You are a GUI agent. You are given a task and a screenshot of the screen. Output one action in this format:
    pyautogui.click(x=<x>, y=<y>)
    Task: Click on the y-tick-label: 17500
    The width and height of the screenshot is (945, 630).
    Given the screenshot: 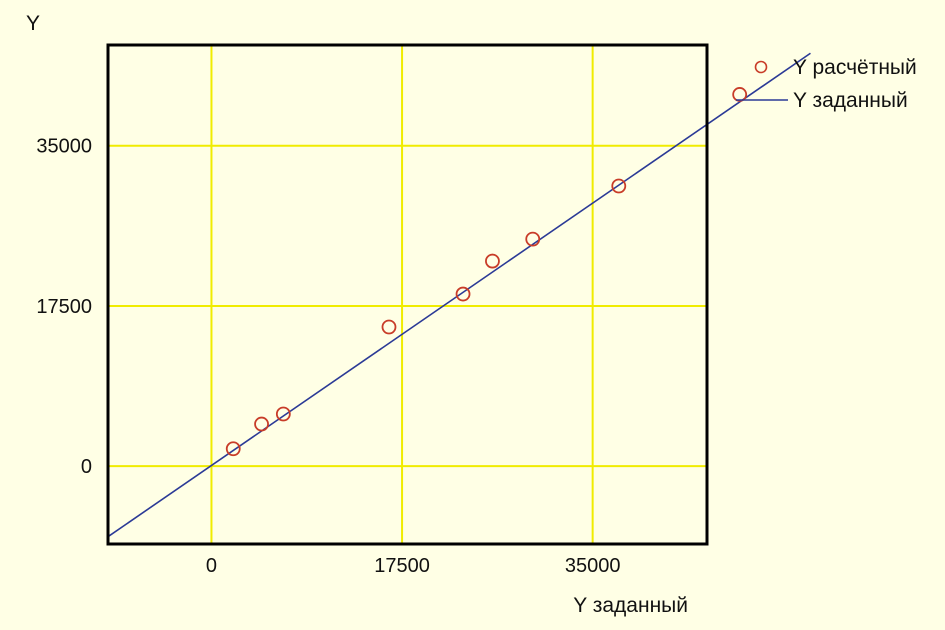 What is the action you would take?
    pyautogui.click(x=64, y=307)
    